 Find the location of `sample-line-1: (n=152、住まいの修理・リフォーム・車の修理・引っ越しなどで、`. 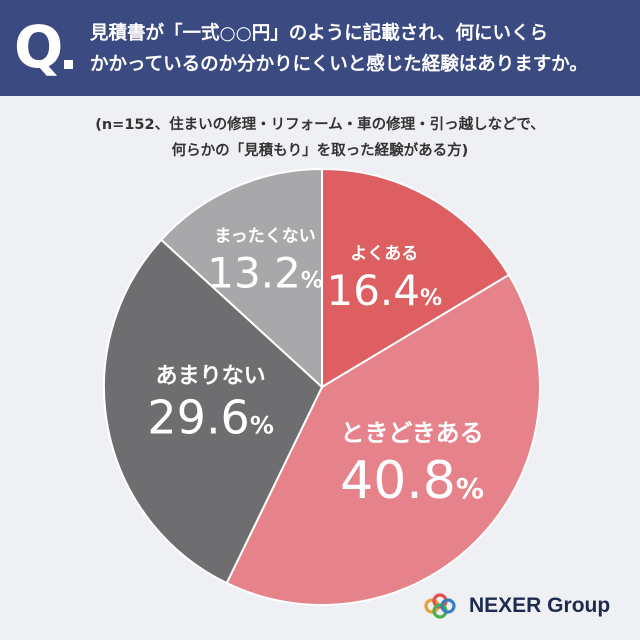

sample-line-1: (n=152、住まいの修理・リフォーム・車の修理・引っ越しなどで、 is located at coordinates (320, 125).